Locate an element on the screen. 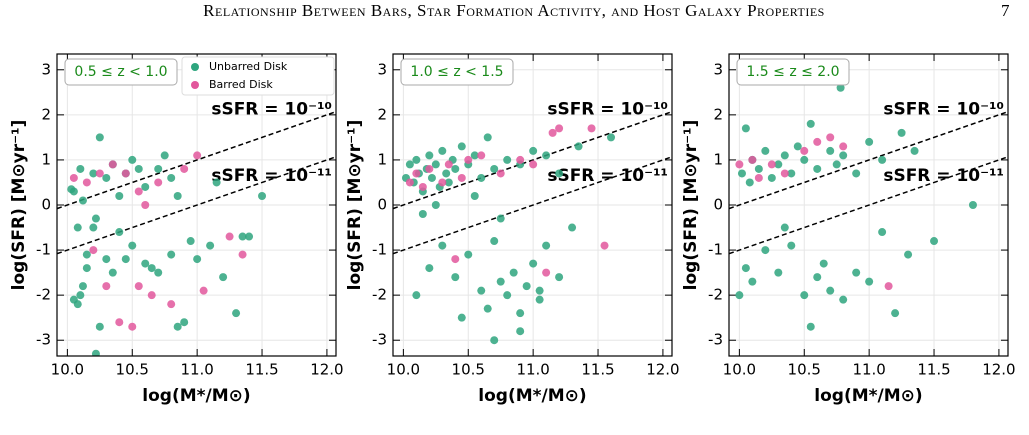 This screenshot has height=435, width=1029. x-tick-label: 11.5 is located at coordinates (933, 370).